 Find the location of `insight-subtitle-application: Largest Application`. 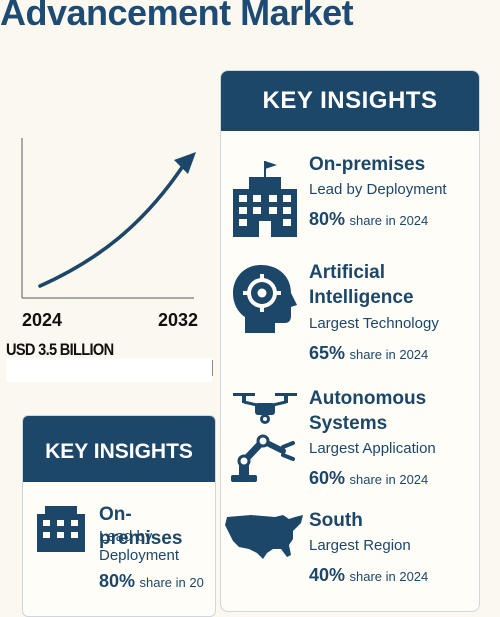

insight-subtitle-application: Largest Application is located at coordinates (372, 448).